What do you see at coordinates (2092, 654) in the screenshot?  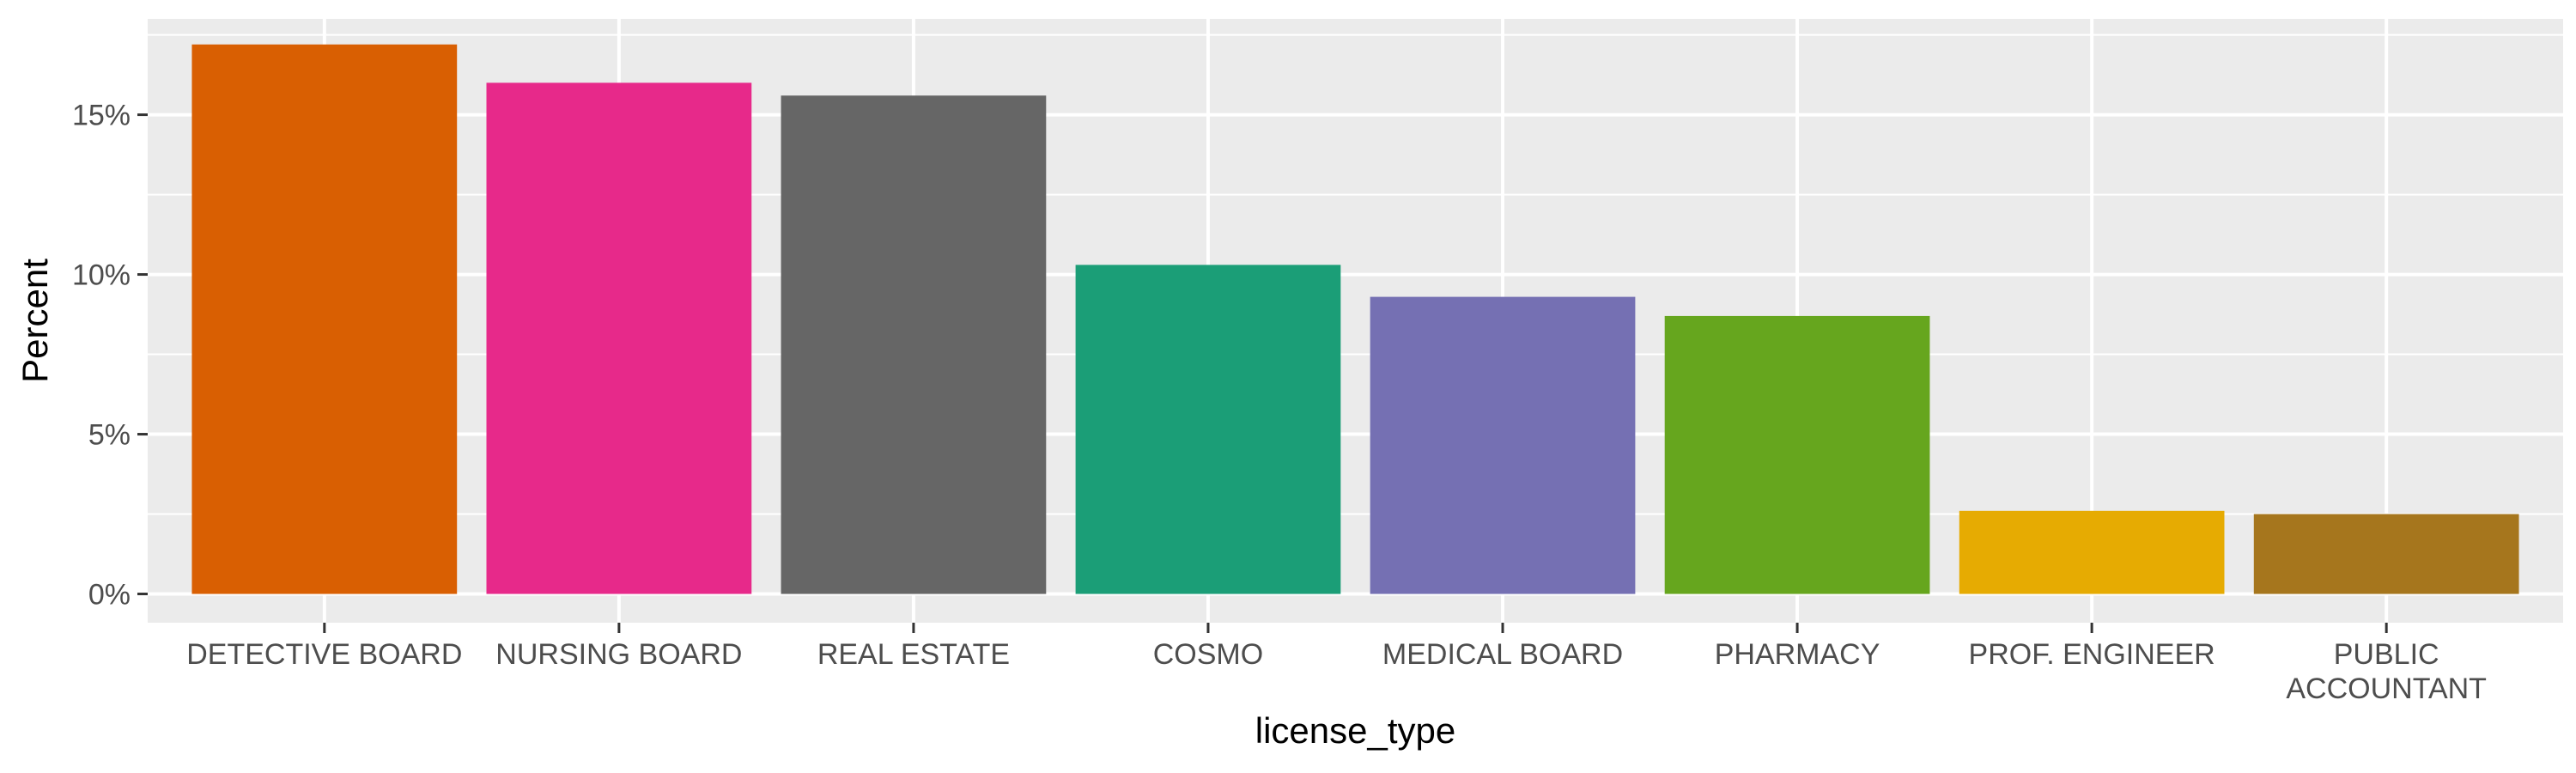 I see `x-tick-label: PROF. ENGINEER` at bounding box center [2092, 654].